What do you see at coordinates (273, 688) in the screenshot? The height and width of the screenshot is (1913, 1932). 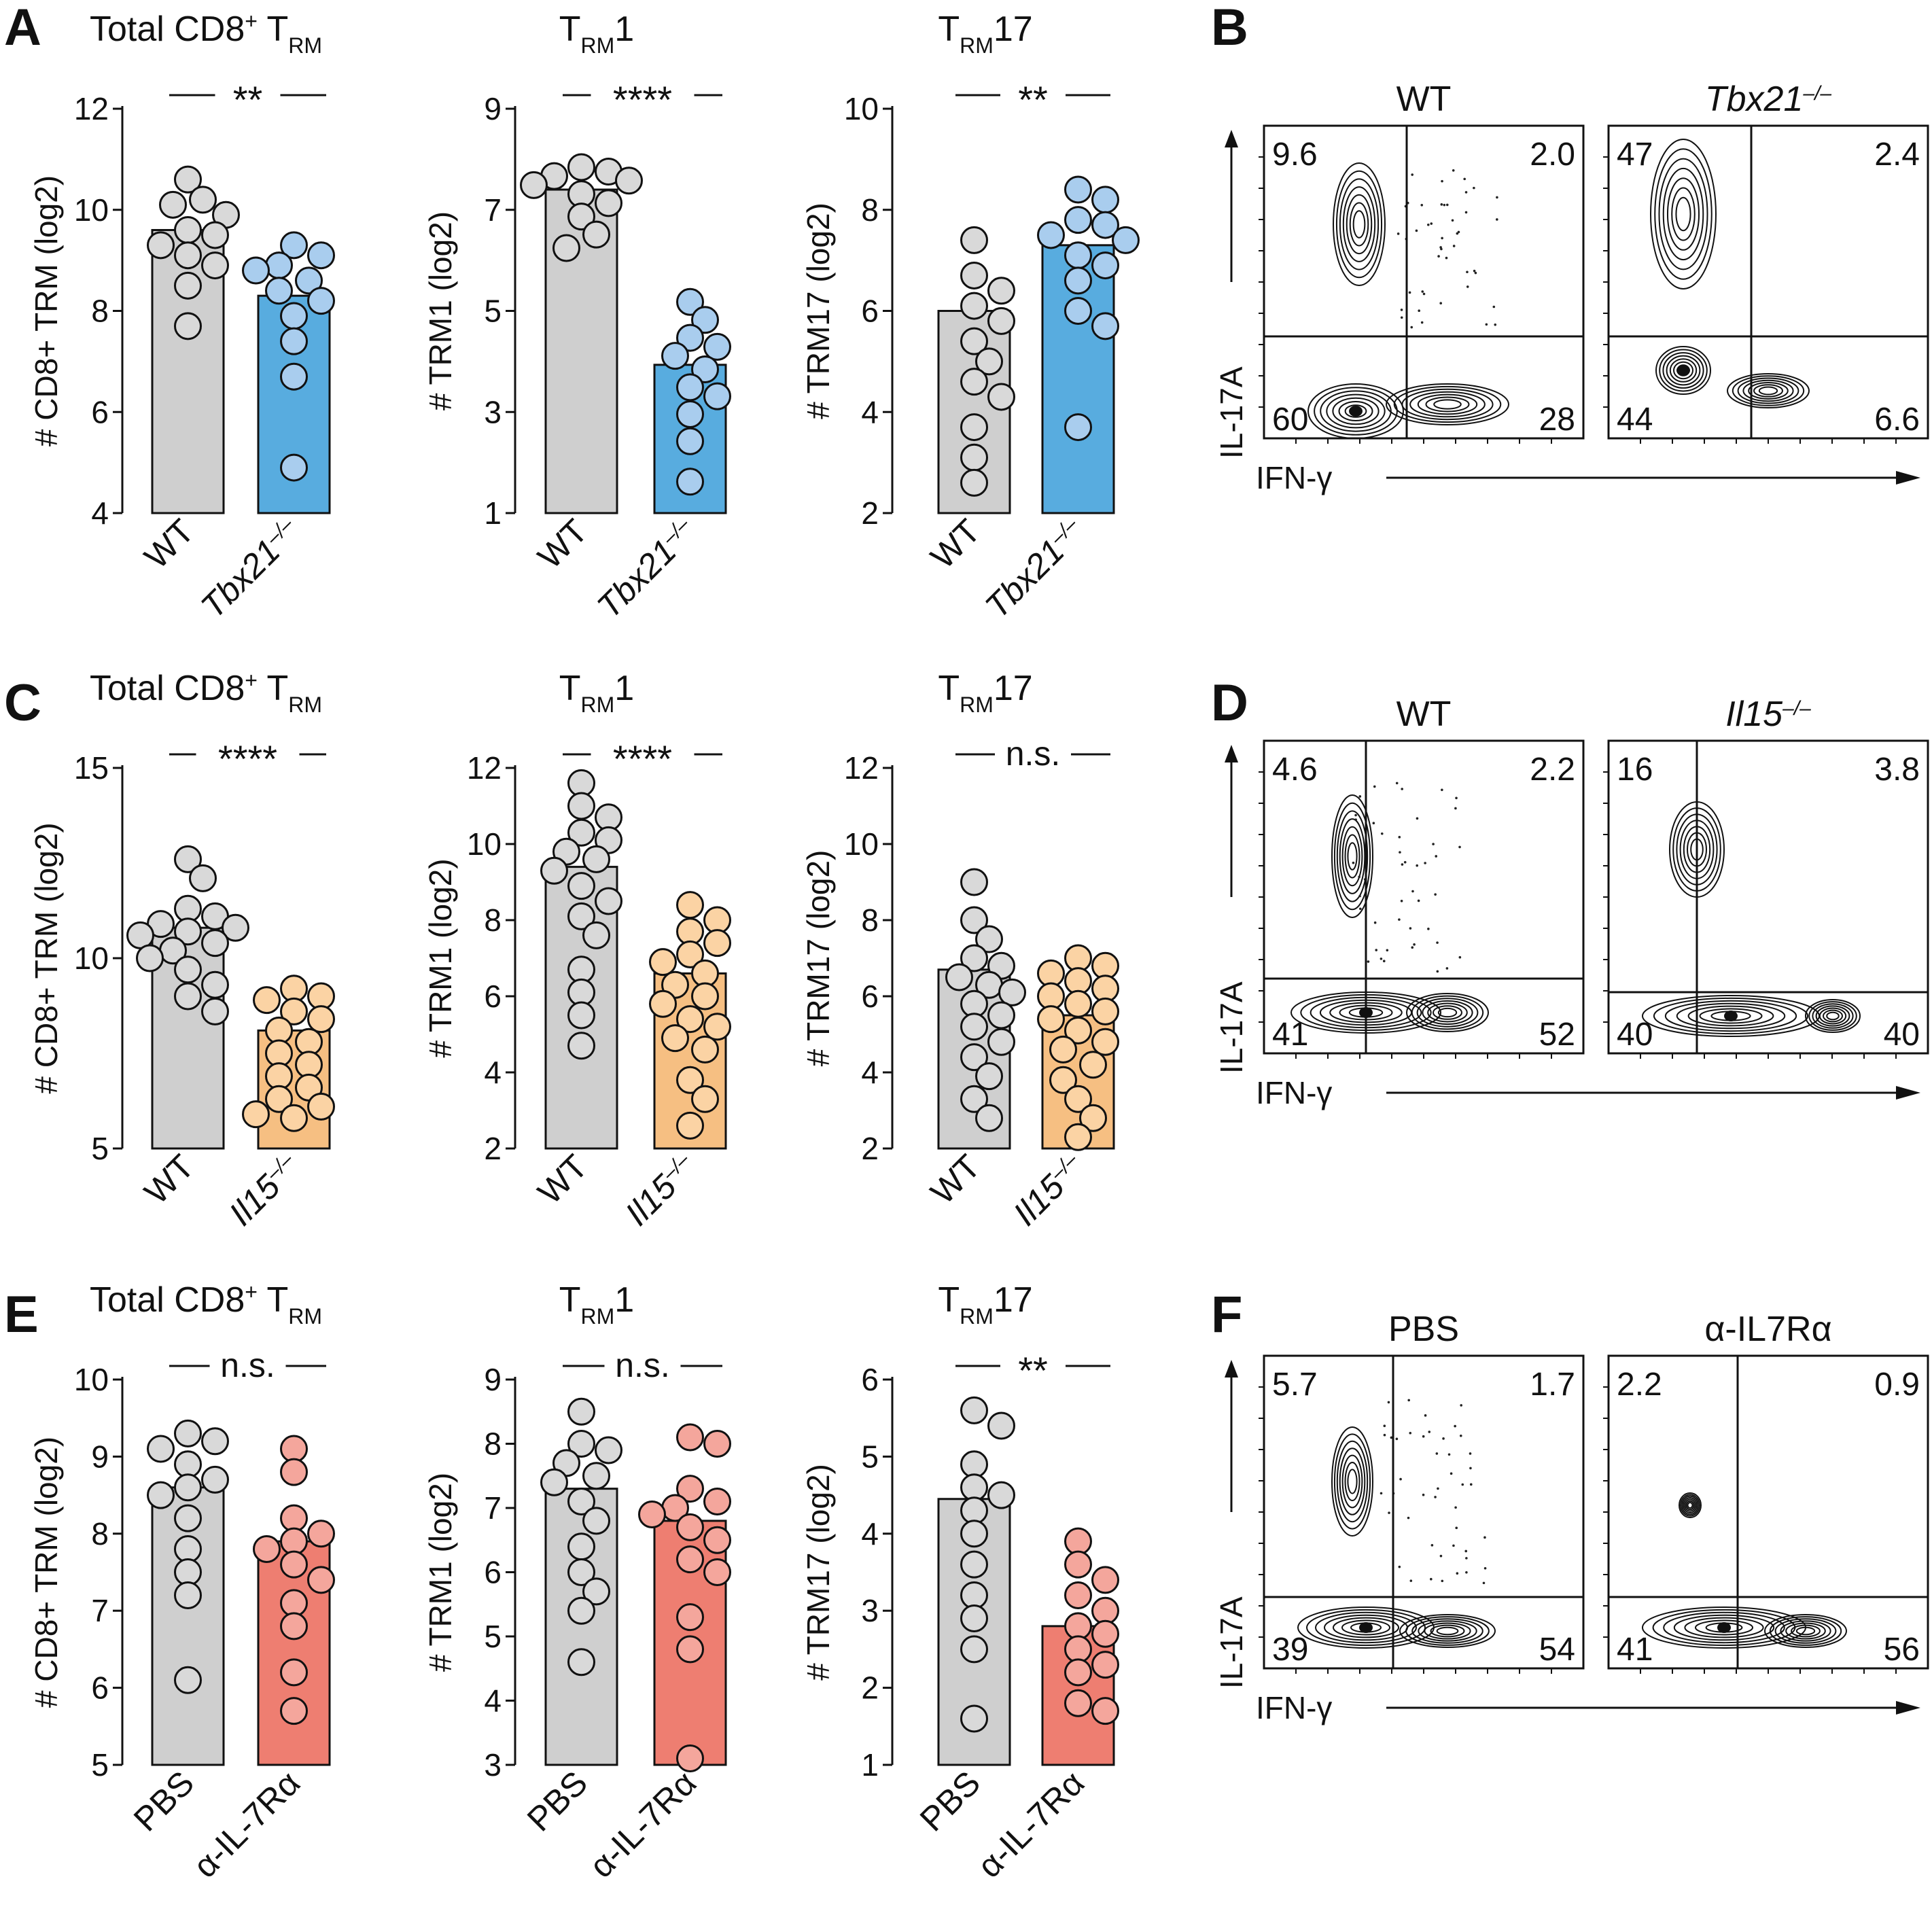 I see `title-t: T` at bounding box center [273, 688].